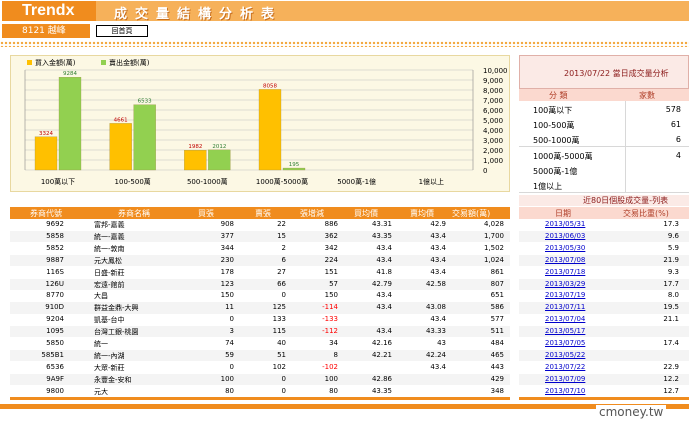 This screenshot has width=689, height=424. I want to click on table-row: 5852 統一-敦南 344 2 342 43.4 43.4 1,502, so click(260, 248).